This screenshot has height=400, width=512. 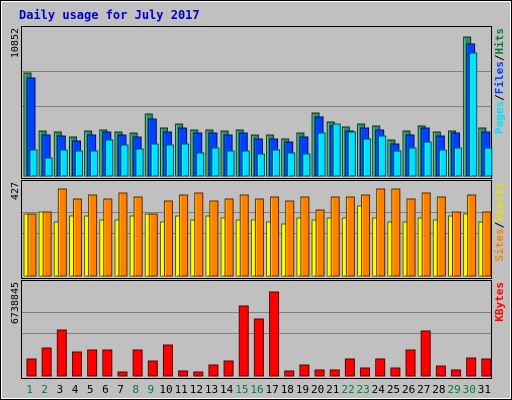 I want to click on legend-entry: KBytes, so click(x=499, y=302).